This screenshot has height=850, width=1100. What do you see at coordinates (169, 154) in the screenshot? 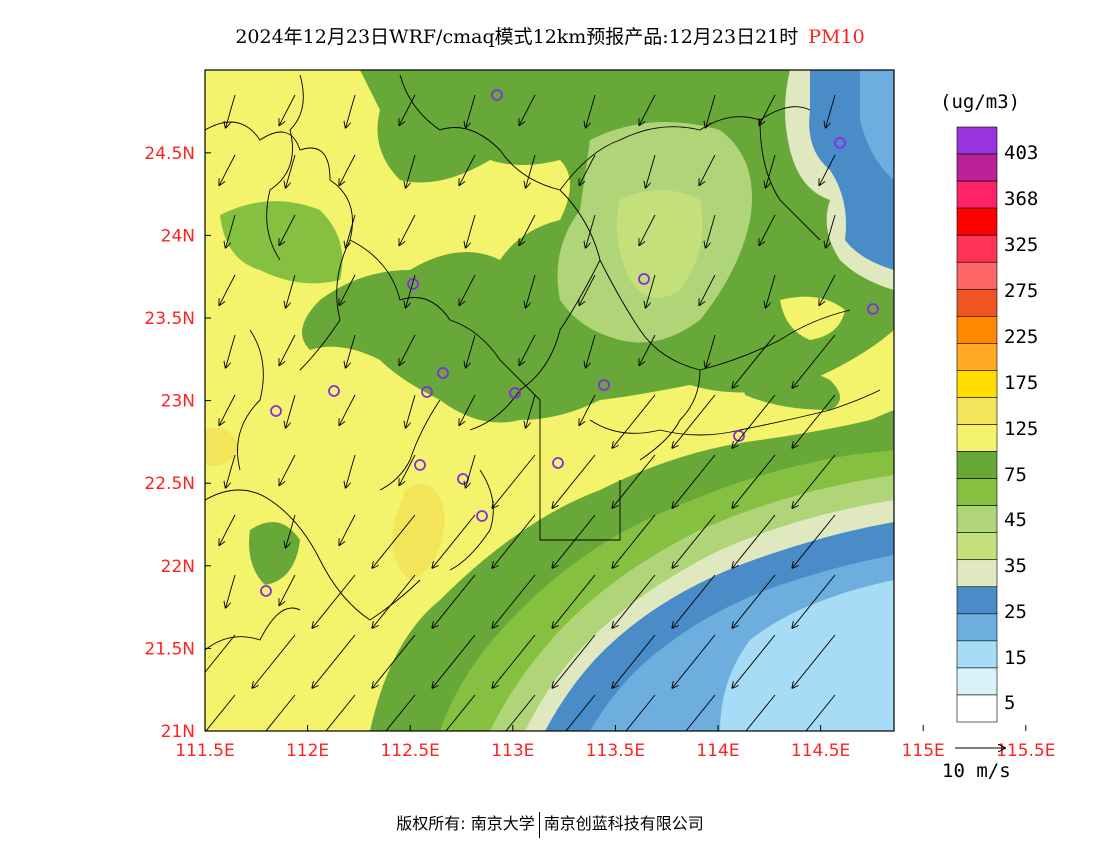
I see `lat-tick-label: 24.5N` at bounding box center [169, 154].